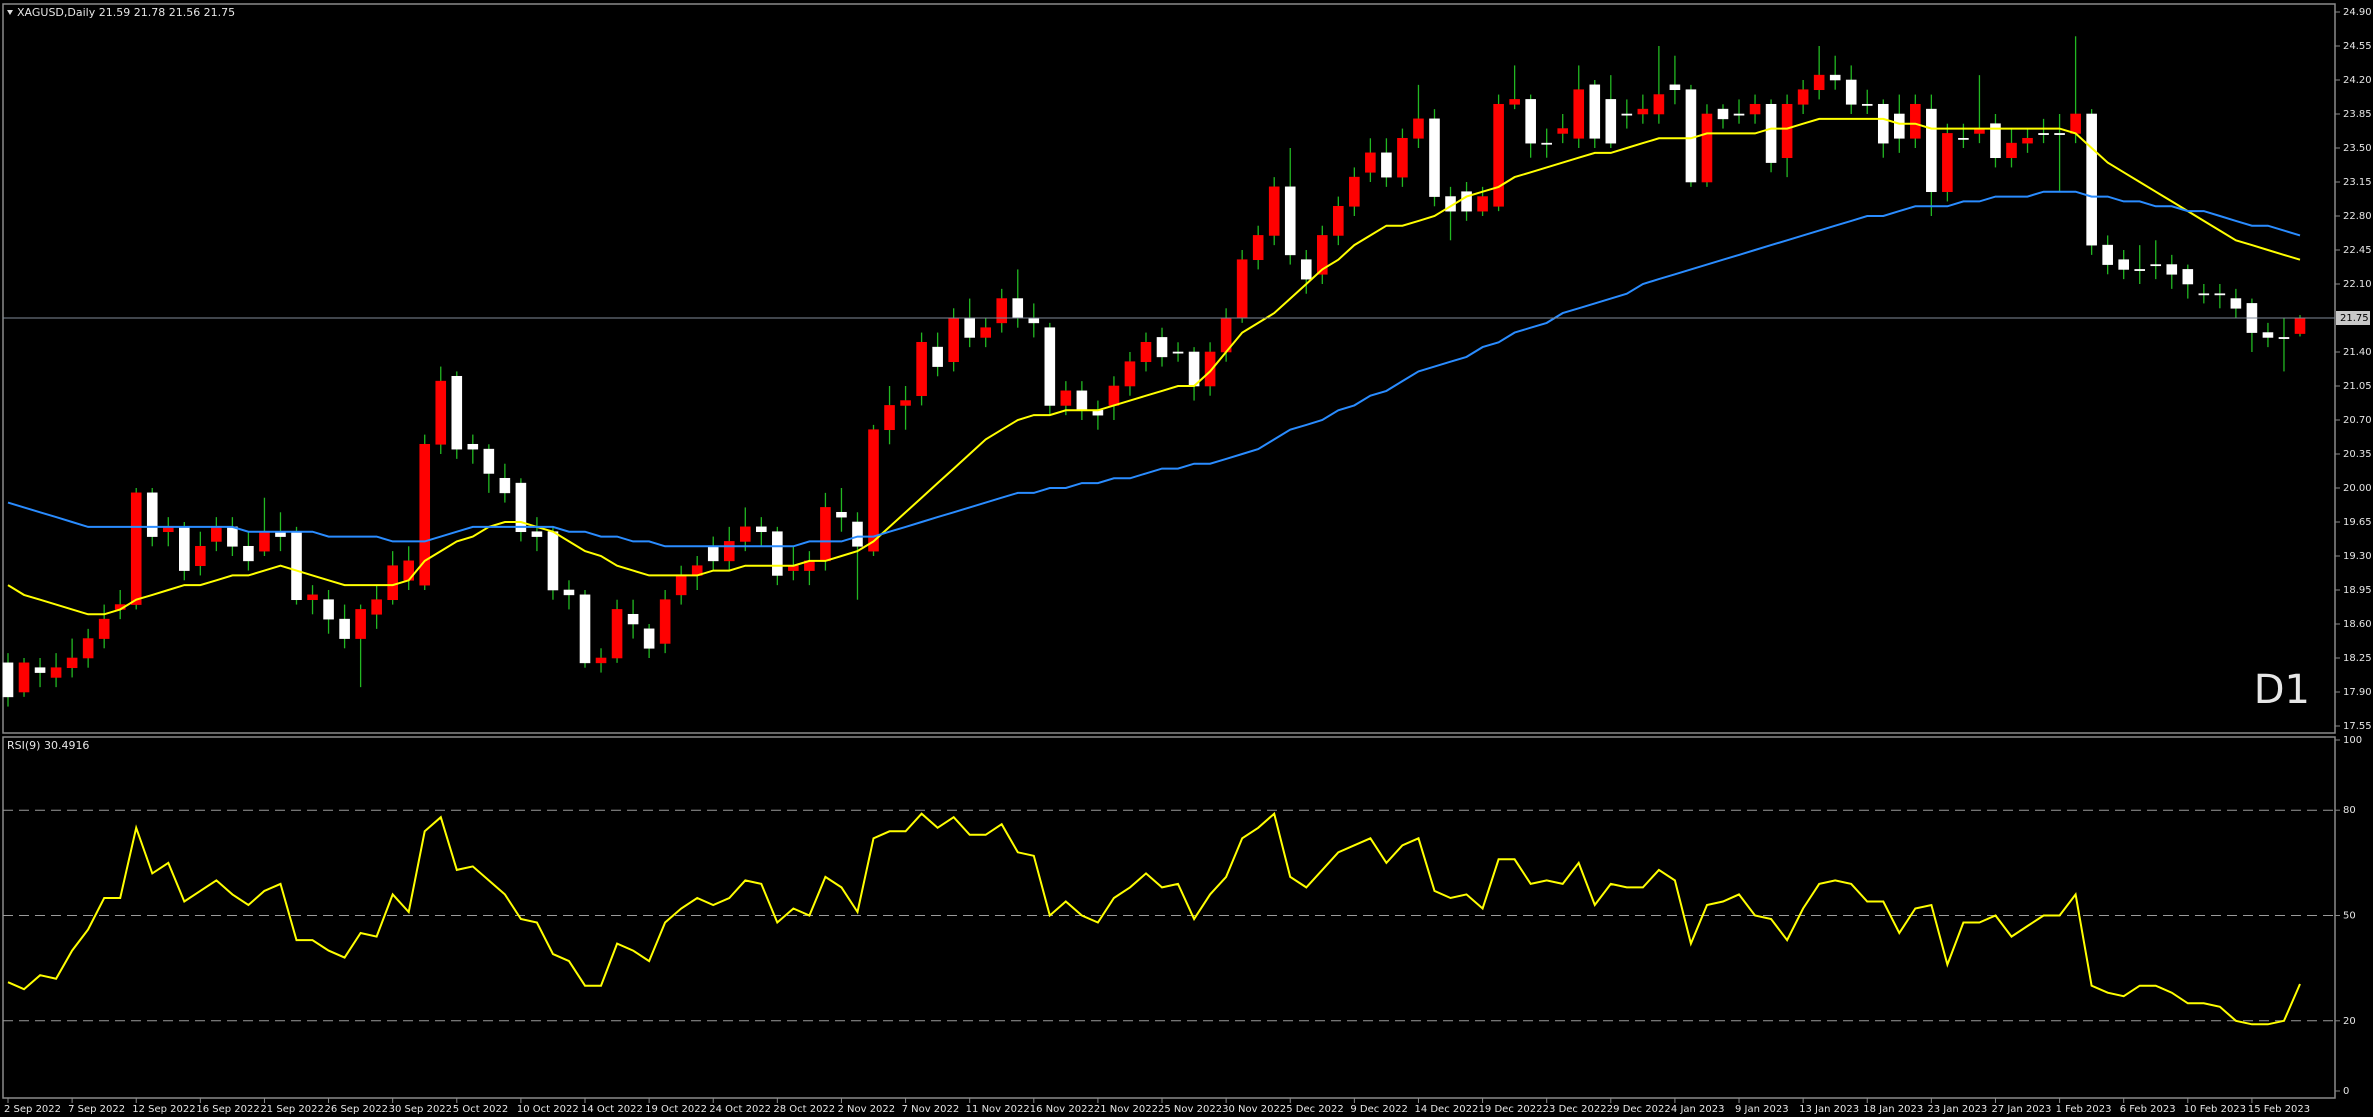 The image size is (2373, 1117). What do you see at coordinates (1639, 1109) in the screenshot?
I see `x-tick-label: 29 Dec 2022` at bounding box center [1639, 1109].